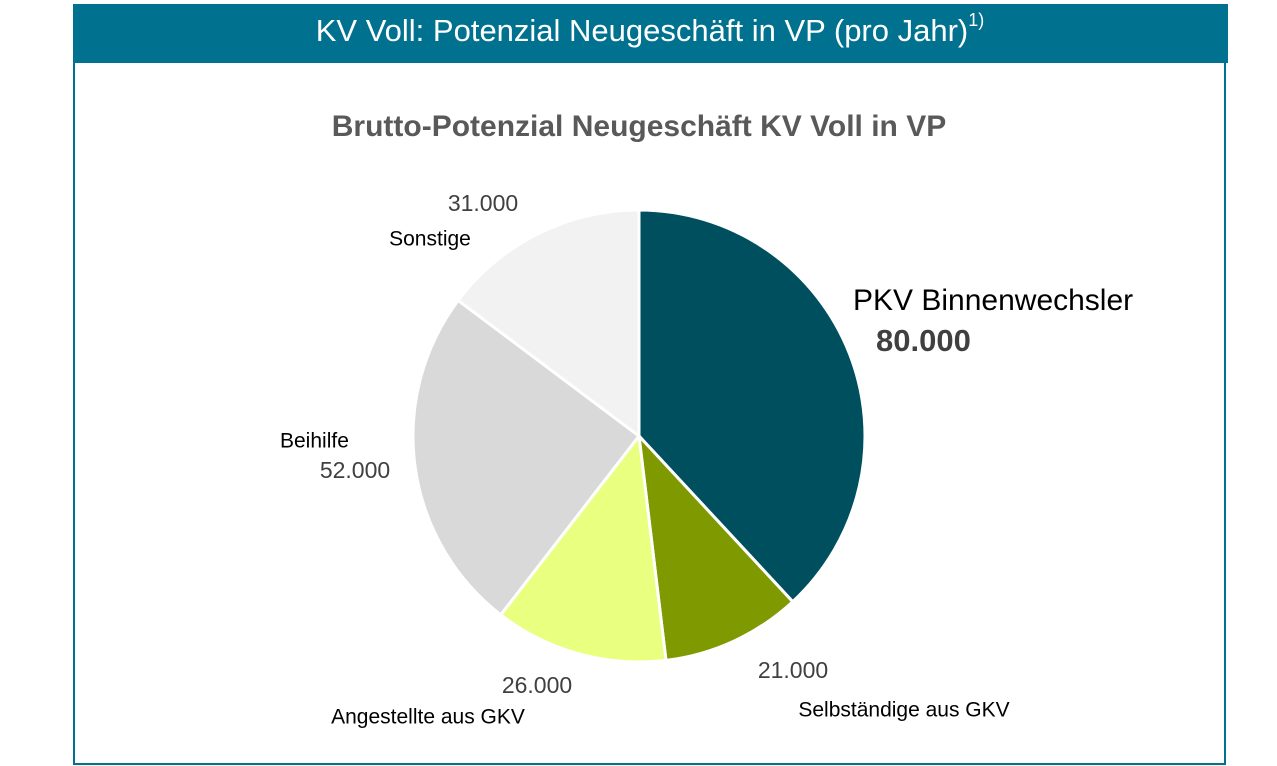  I want to click on value-label: 31.000, so click(483, 203).